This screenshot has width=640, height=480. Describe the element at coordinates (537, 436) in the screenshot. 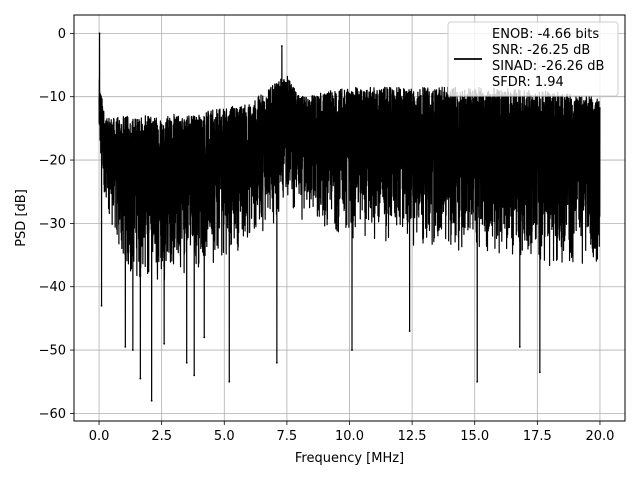

I see `x-tick-label: 17.5` at that location.